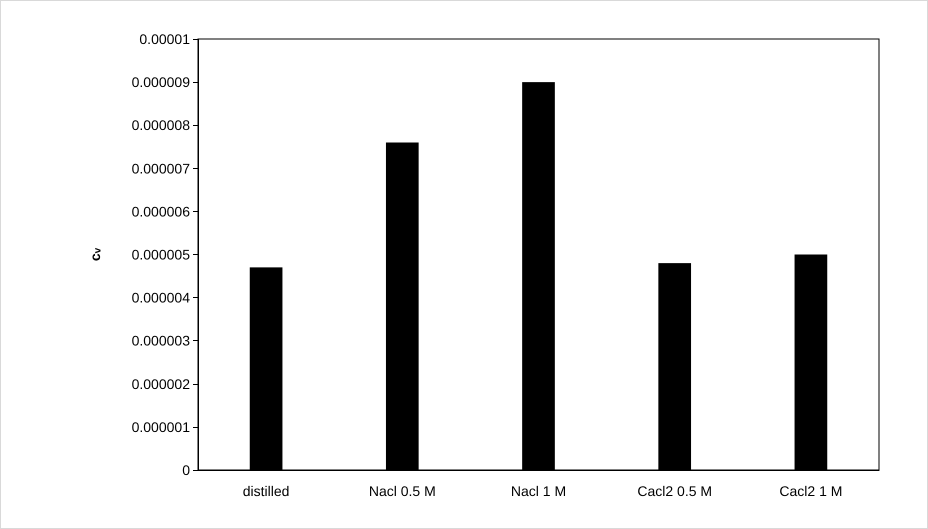 This screenshot has width=928, height=529. I want to click on y-tick-label: 0.000005, so click(161, 254).